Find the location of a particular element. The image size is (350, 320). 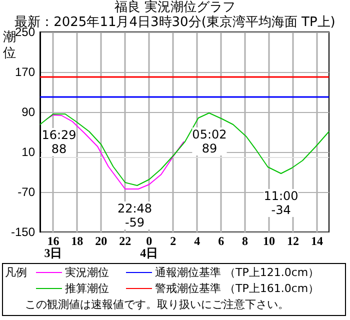

x-tick-label: 0 4日 is located at coordinates (149, 247).